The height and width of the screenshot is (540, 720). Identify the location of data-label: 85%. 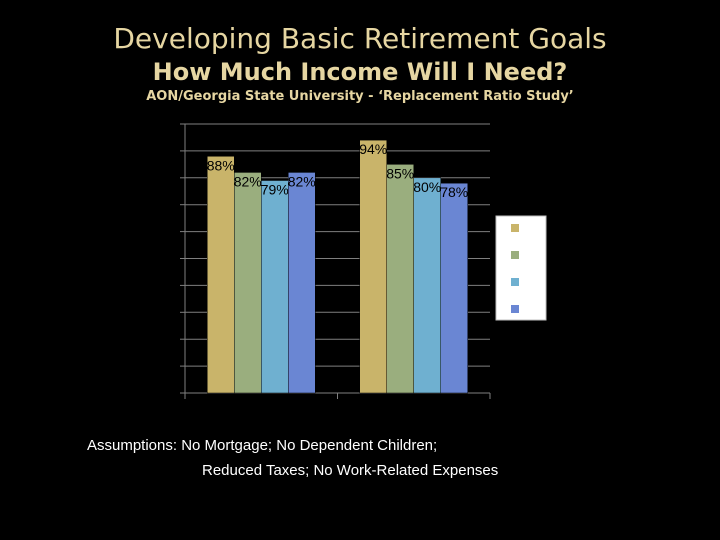
(400, 173).